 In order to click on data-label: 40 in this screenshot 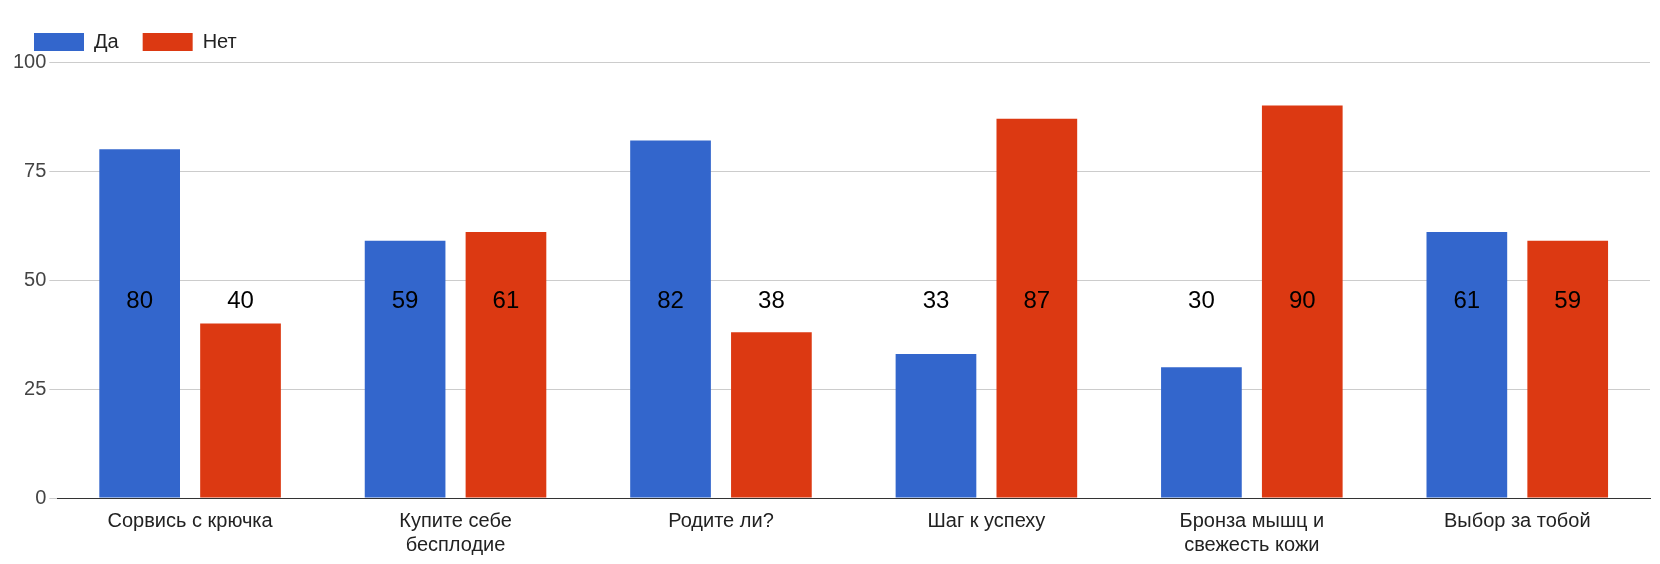, I will do `click(240, 300)`.